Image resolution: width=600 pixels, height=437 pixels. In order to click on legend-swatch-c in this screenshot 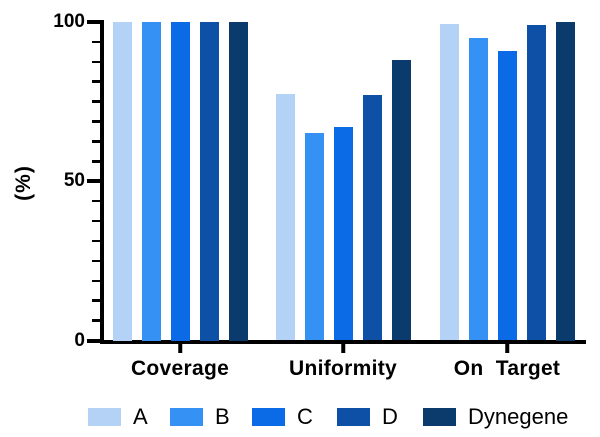, I will do `click(268, 417)`.